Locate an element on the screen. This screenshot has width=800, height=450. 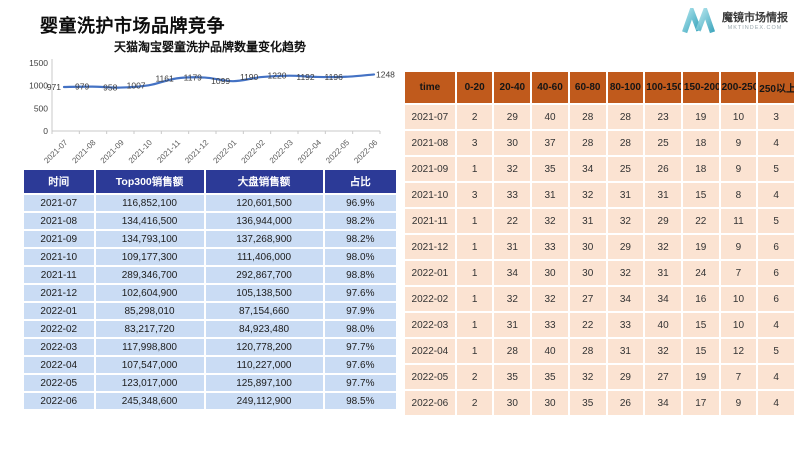
table-cell: 40 is located at coordinates (663, 325).